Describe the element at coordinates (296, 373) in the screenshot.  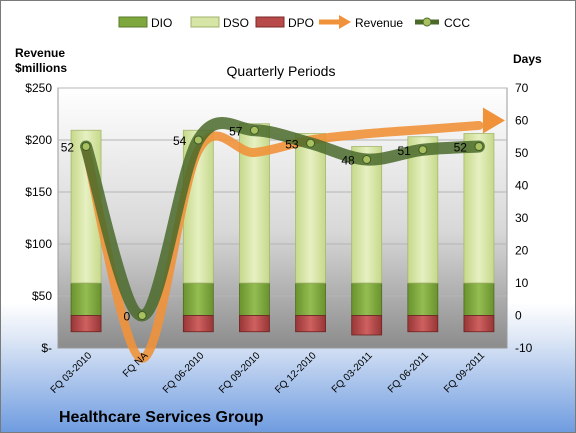
I see `x-tick-label: FQ 12-2010` at that location.